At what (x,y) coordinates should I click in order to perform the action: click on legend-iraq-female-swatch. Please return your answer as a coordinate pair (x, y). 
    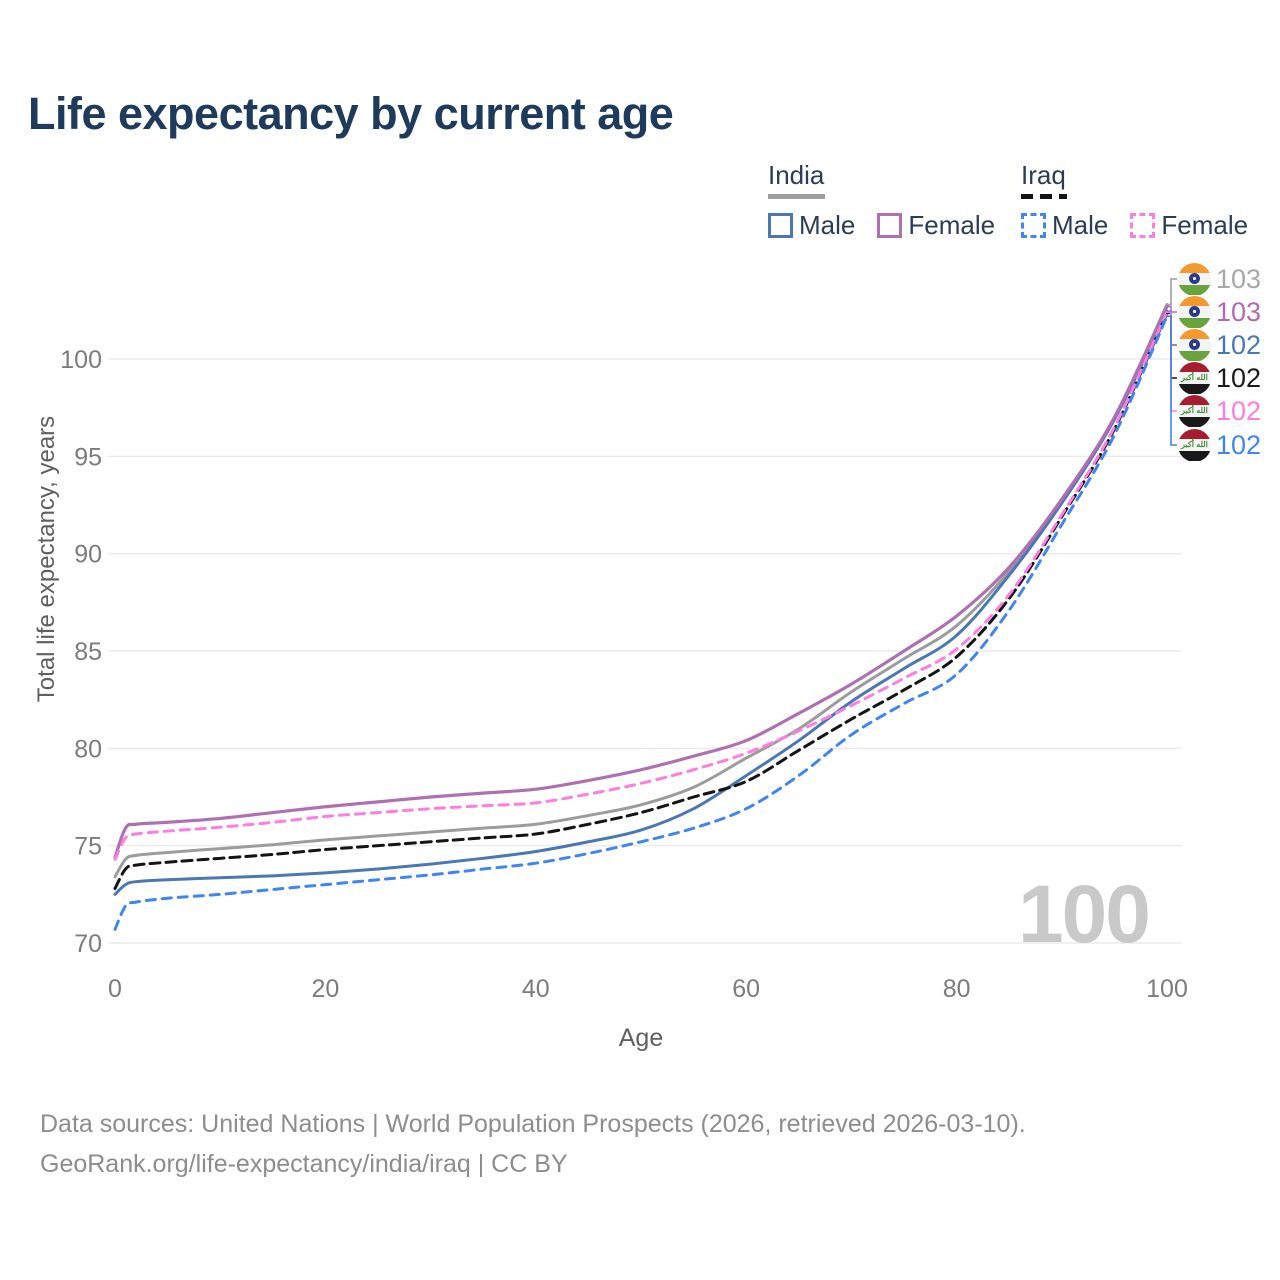
    Looking at the image, I should click on (1143, 225).